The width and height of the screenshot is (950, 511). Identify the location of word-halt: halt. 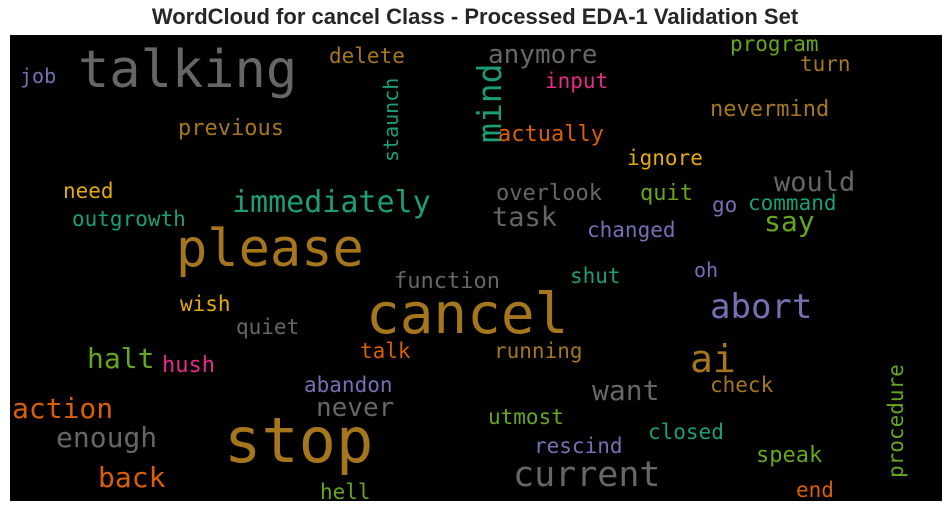
(120, 358).